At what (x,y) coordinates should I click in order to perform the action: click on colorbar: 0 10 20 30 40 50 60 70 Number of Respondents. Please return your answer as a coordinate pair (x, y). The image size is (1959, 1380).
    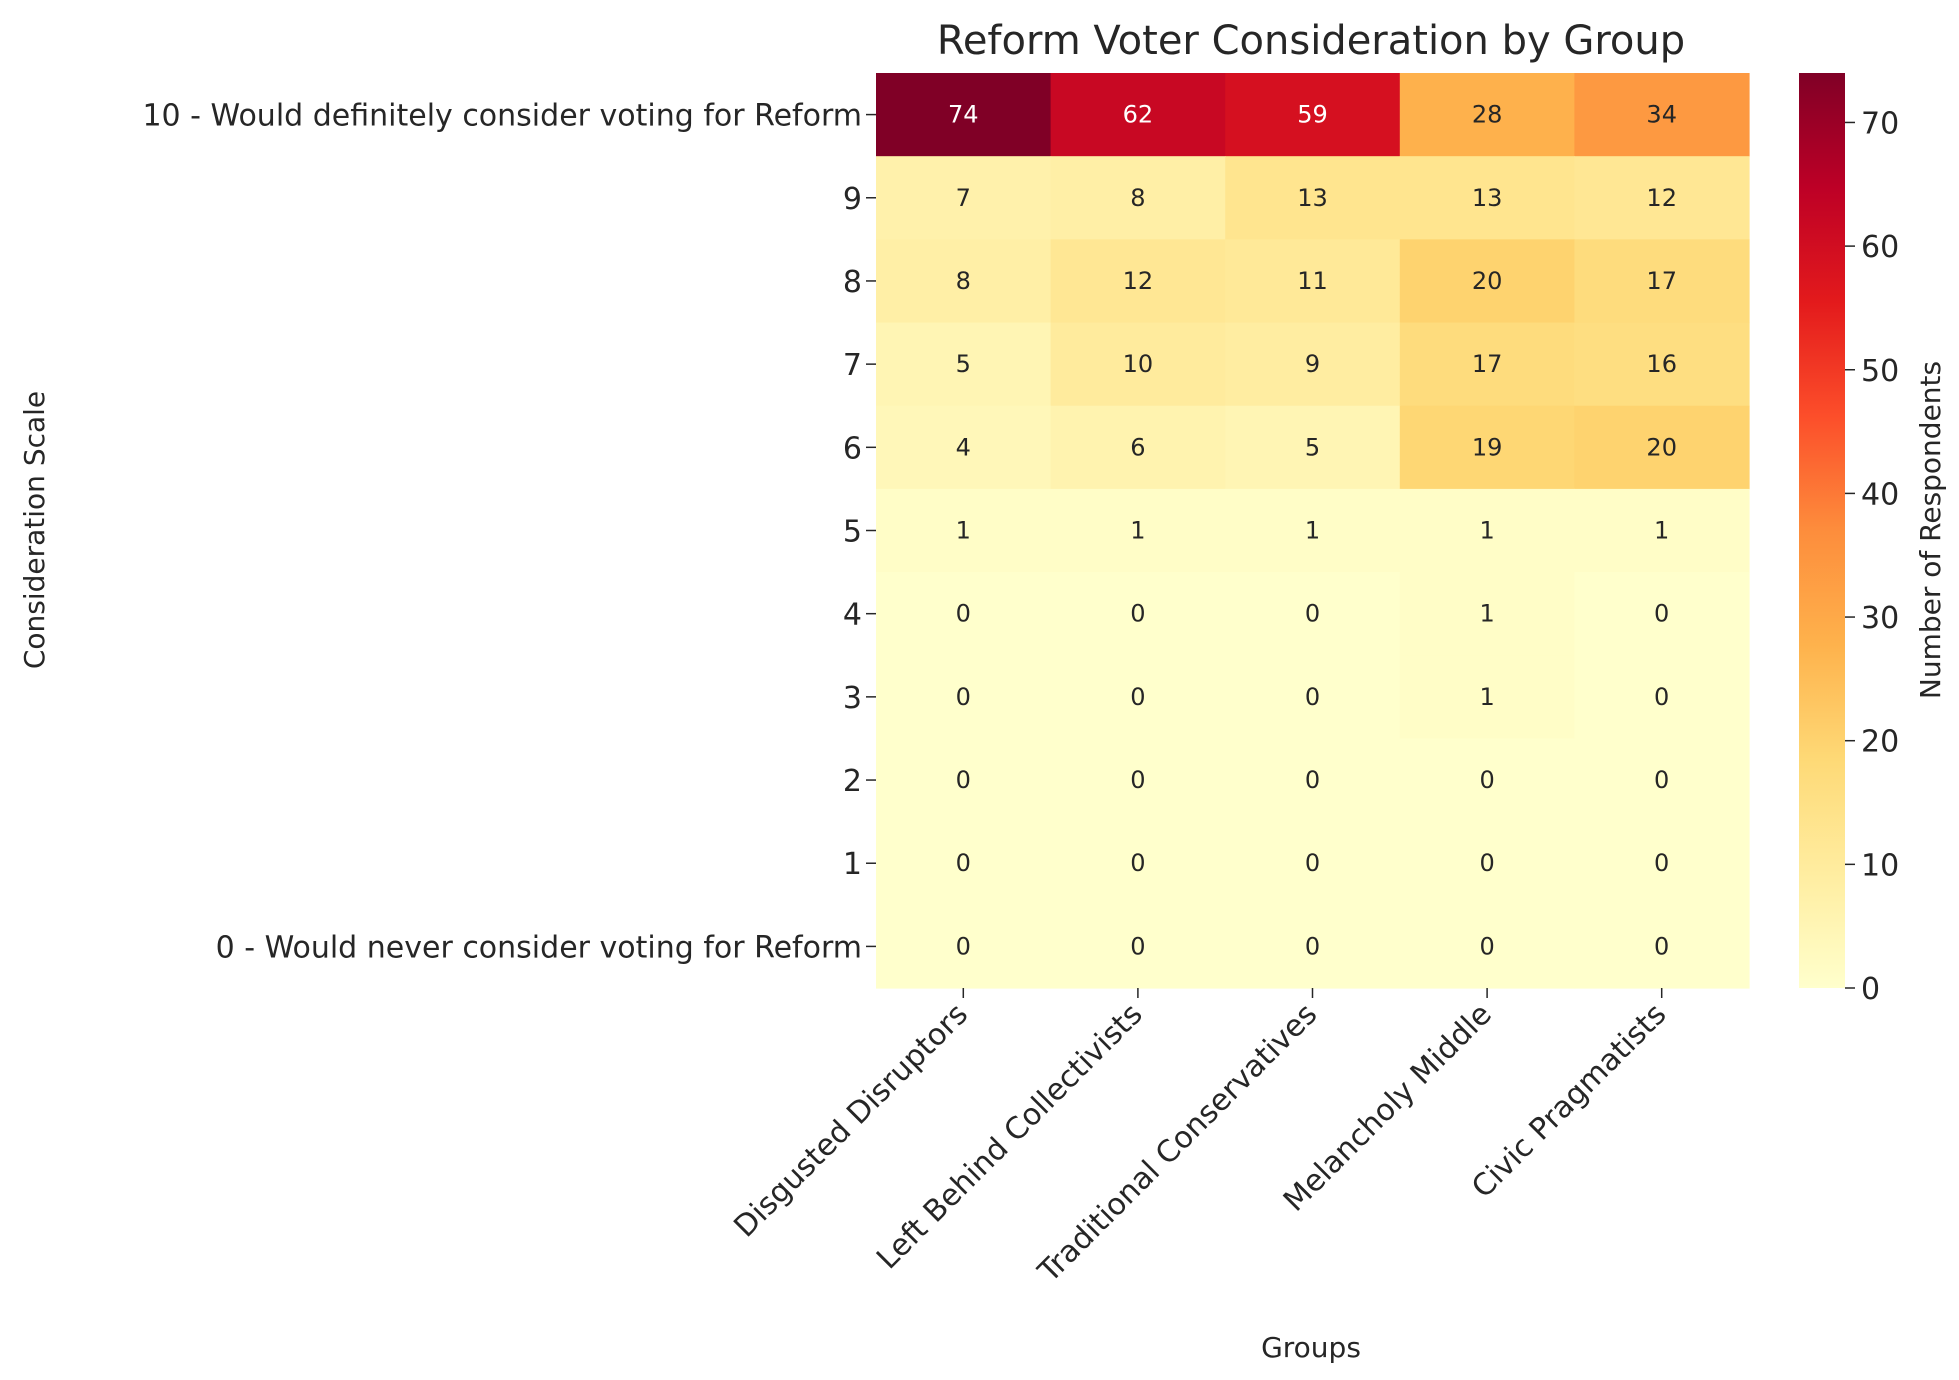
    Looking at the image, I should click on (1873, 540).